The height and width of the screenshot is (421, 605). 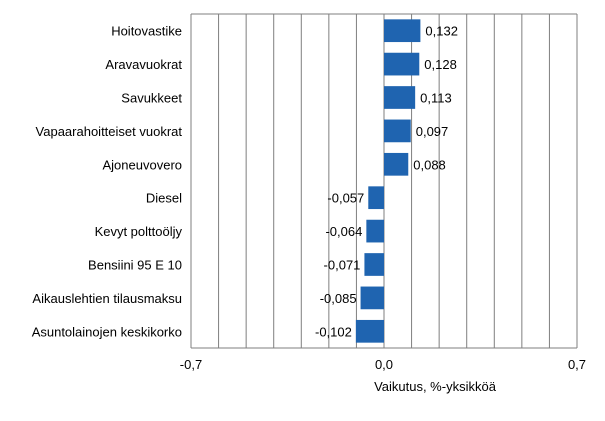 I want to click on value-label-1: 0,132, so click(x=441, y=31).